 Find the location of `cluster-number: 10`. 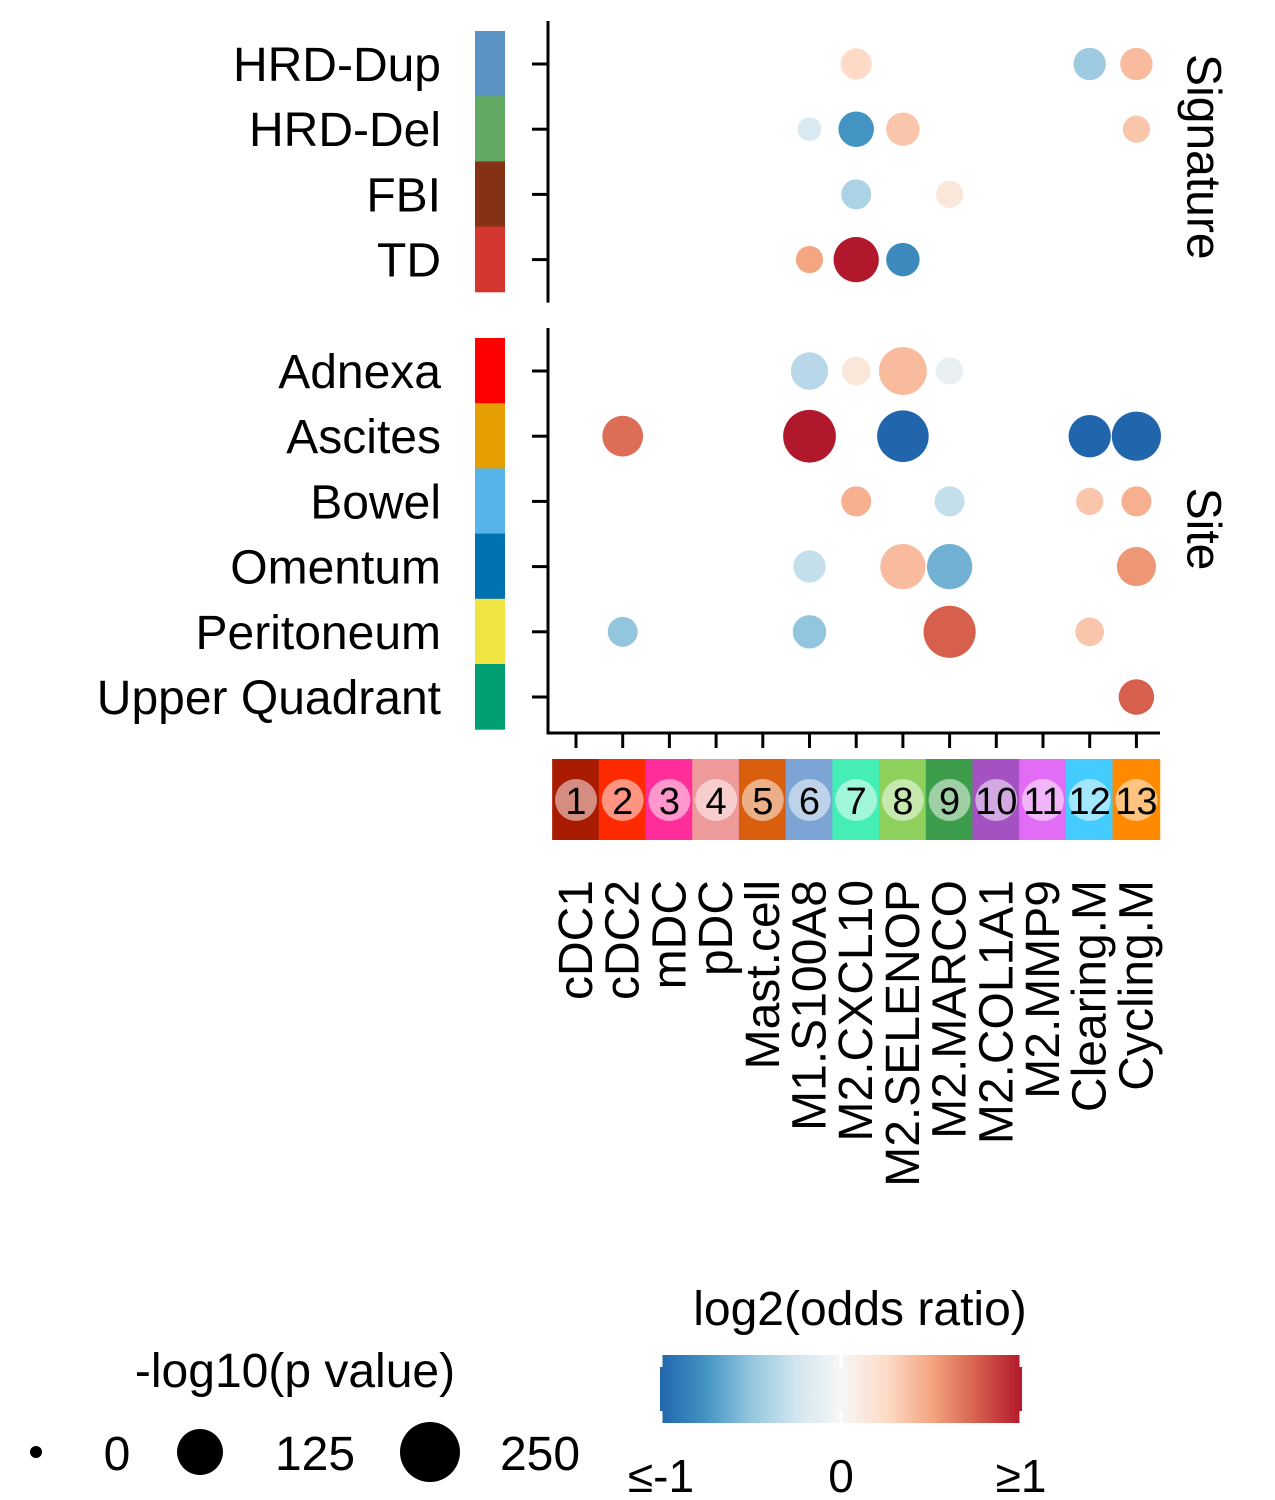

cluster-number: 10 is located at coordinates (996, 802).